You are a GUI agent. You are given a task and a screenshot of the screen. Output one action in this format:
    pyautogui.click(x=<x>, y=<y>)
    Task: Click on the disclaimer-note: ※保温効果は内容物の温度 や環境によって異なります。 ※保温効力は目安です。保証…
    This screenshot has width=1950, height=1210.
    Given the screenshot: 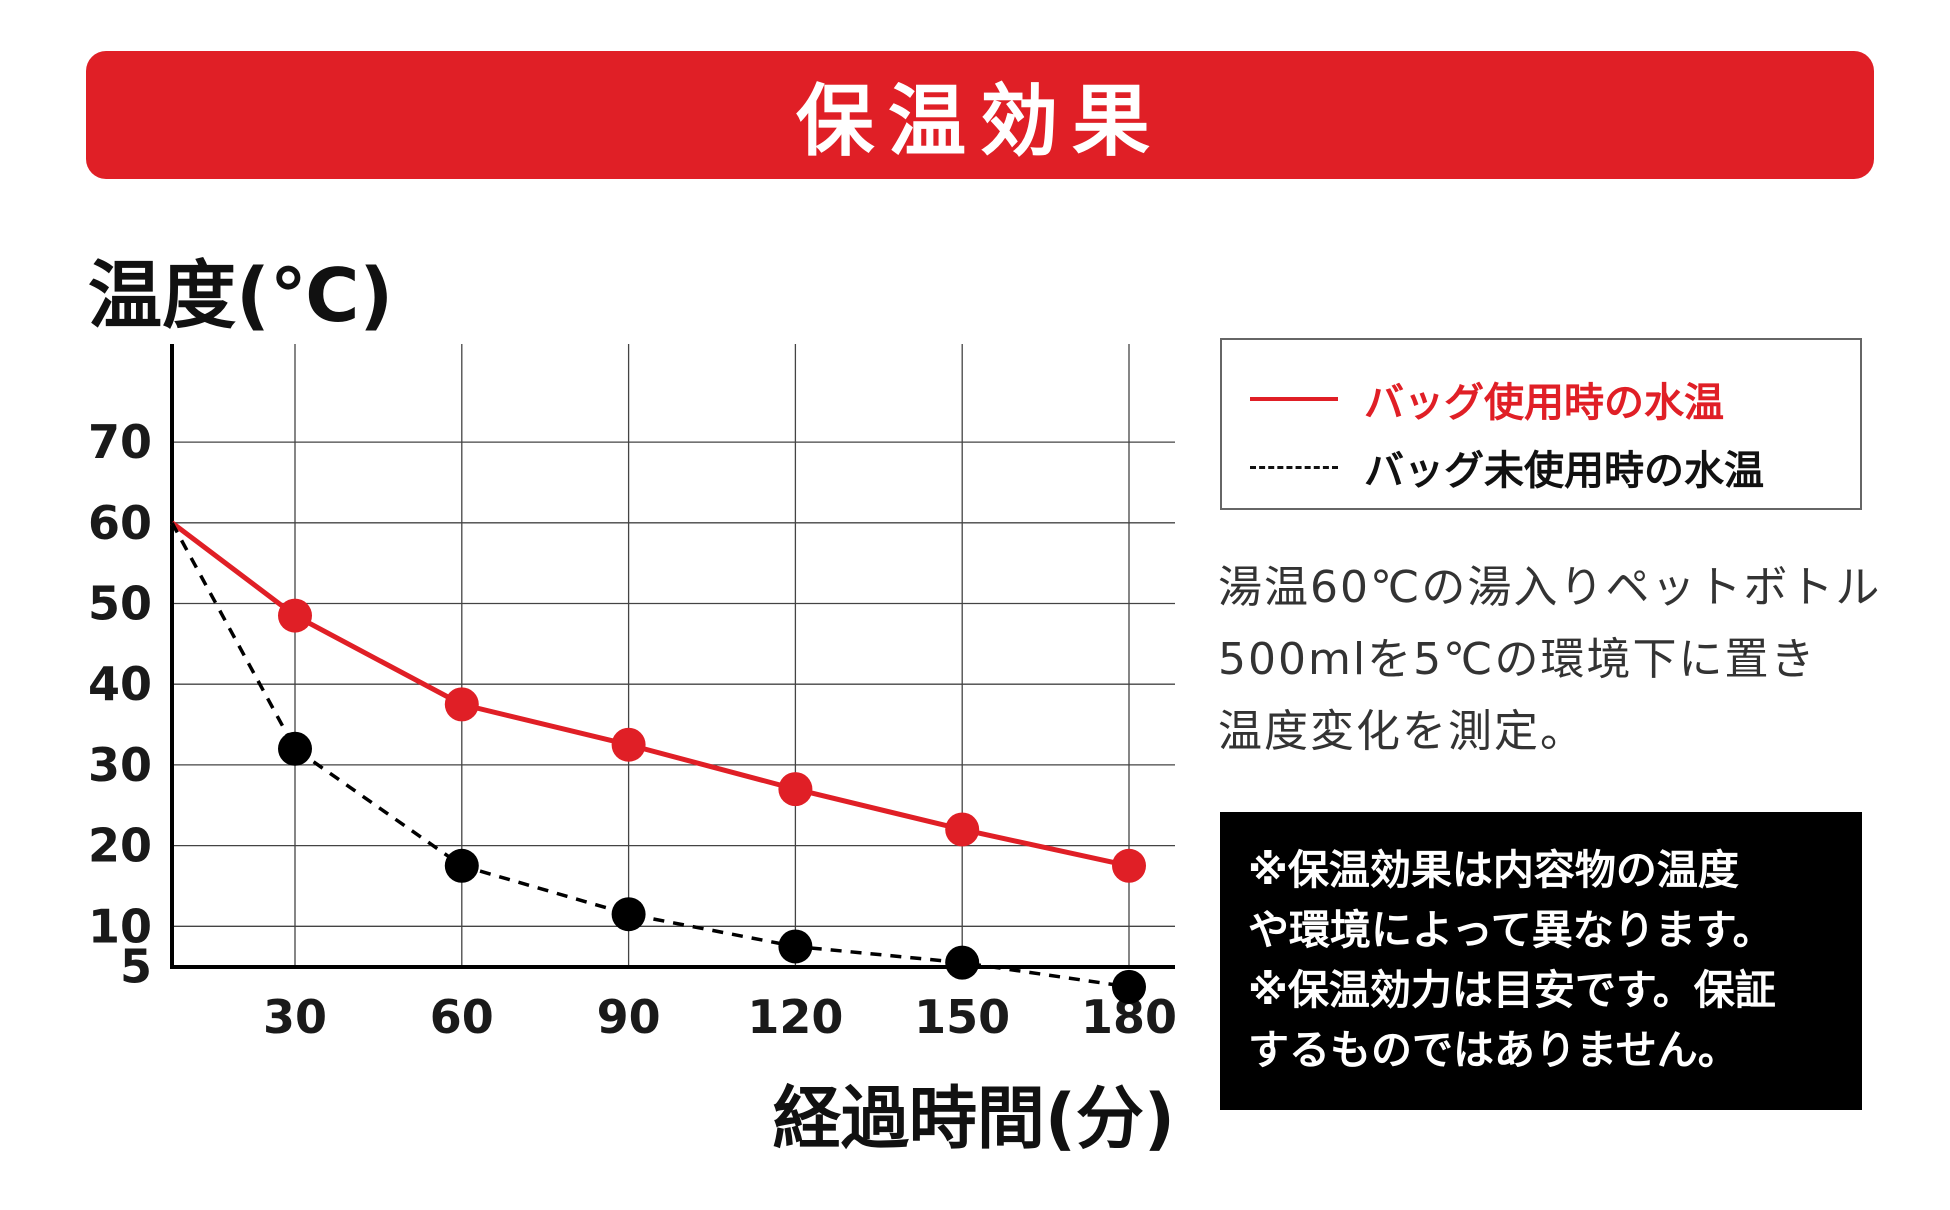 What is the action you would take?
    pyautogui.click(x=1541, y=961)
    